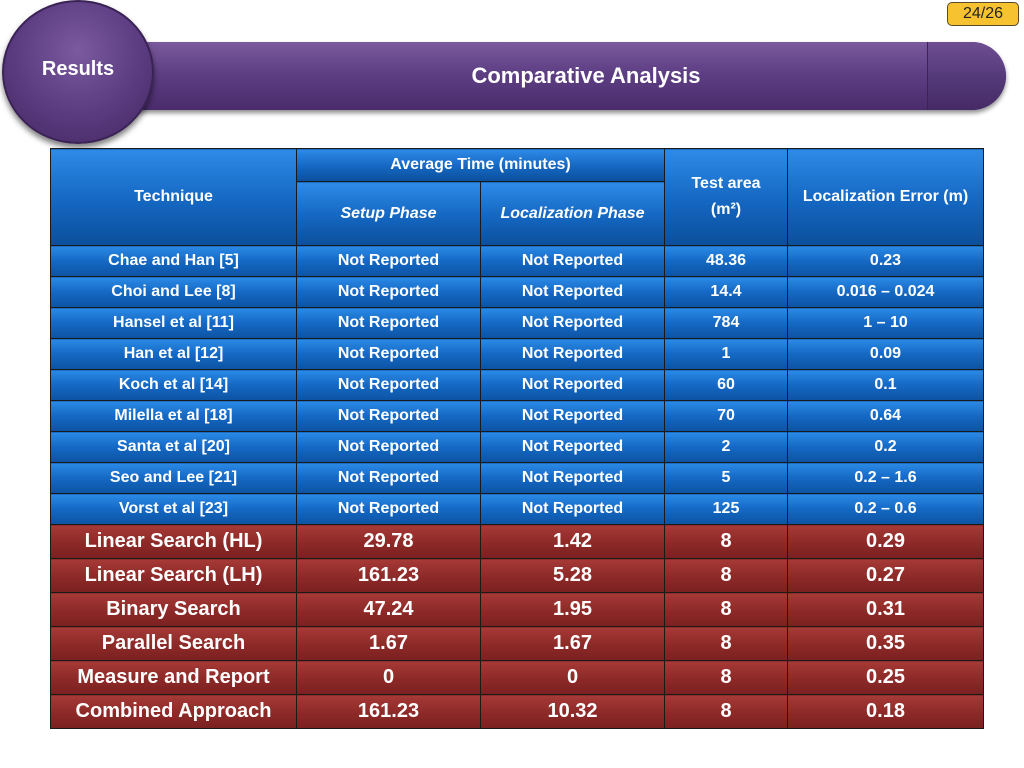 The height and width of the screenshot is (768, 1024). I want to click on localization-error-cell: 0.27, so click(885, 575).